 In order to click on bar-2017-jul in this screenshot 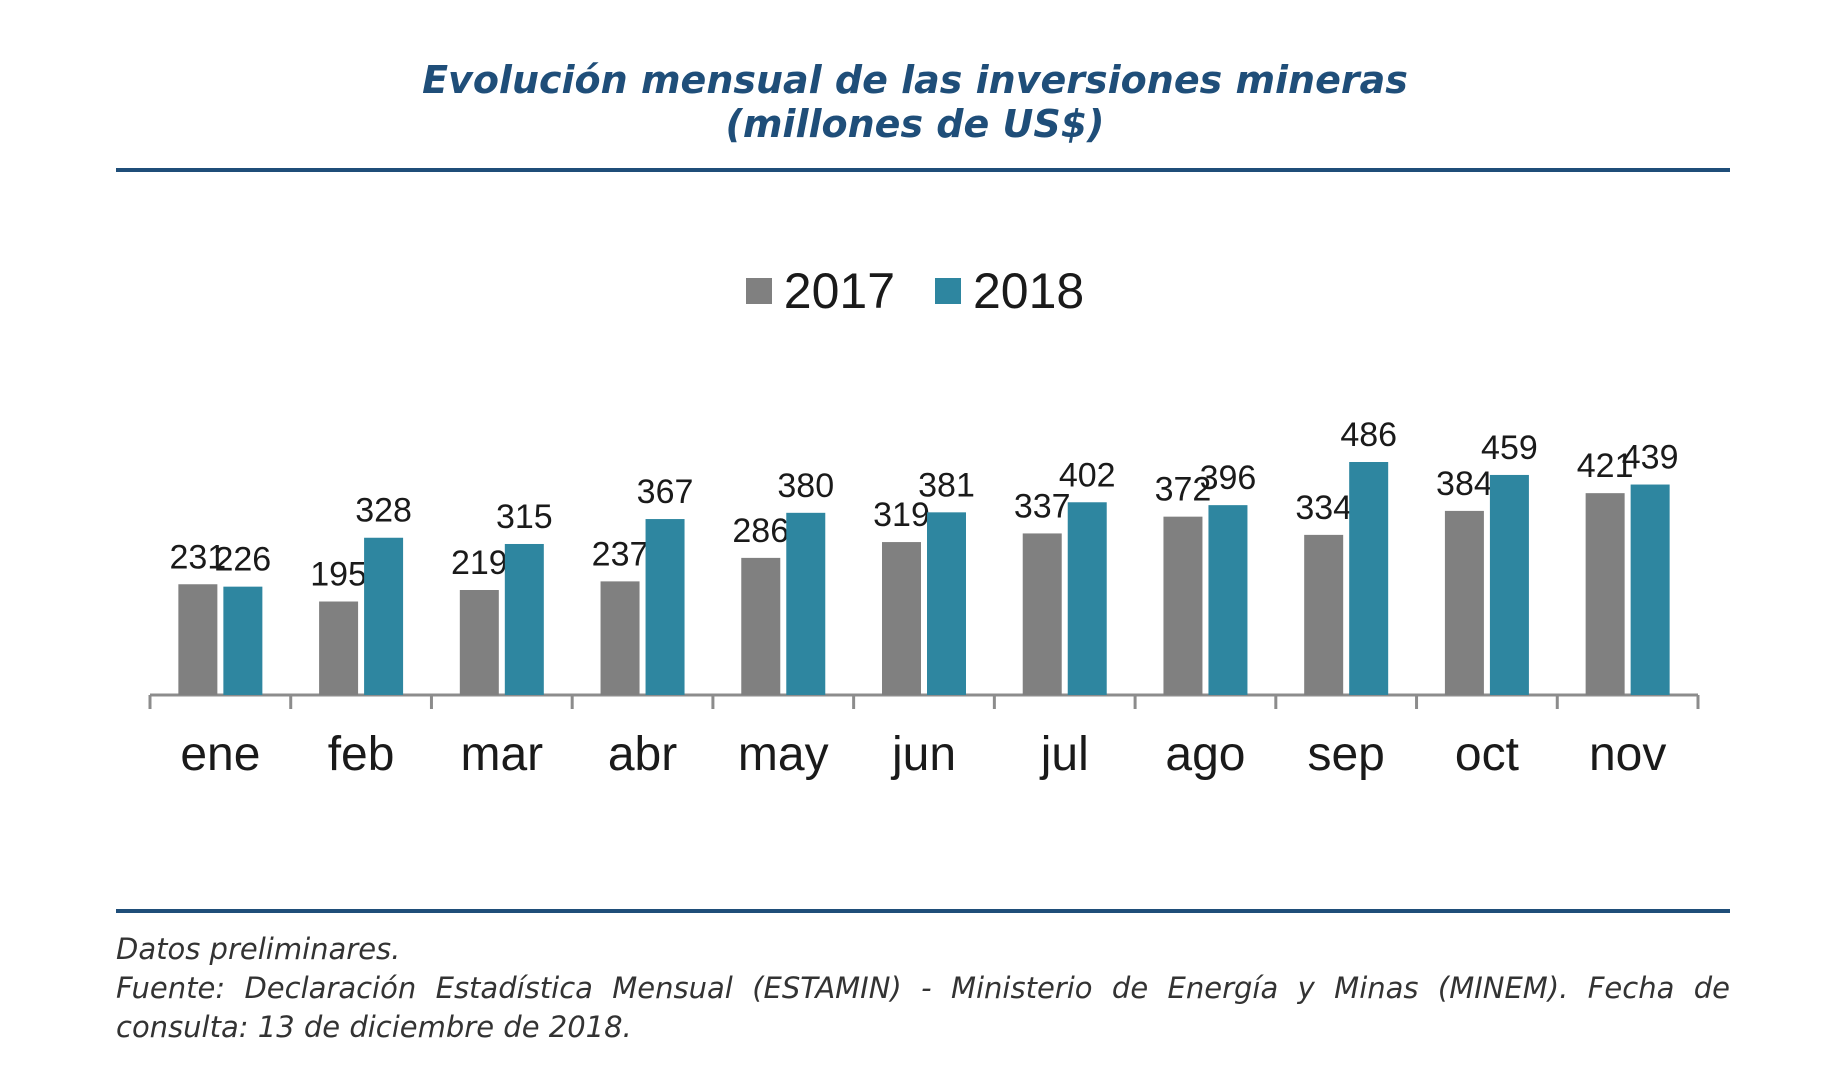, I will do `click(1042, 614)`.